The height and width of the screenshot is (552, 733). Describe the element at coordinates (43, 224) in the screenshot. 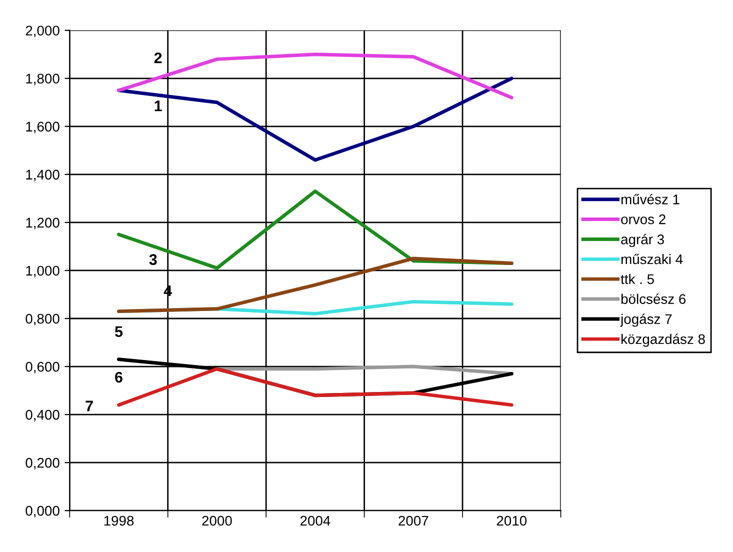

I see `y-tick-label: 1,200` at that location.